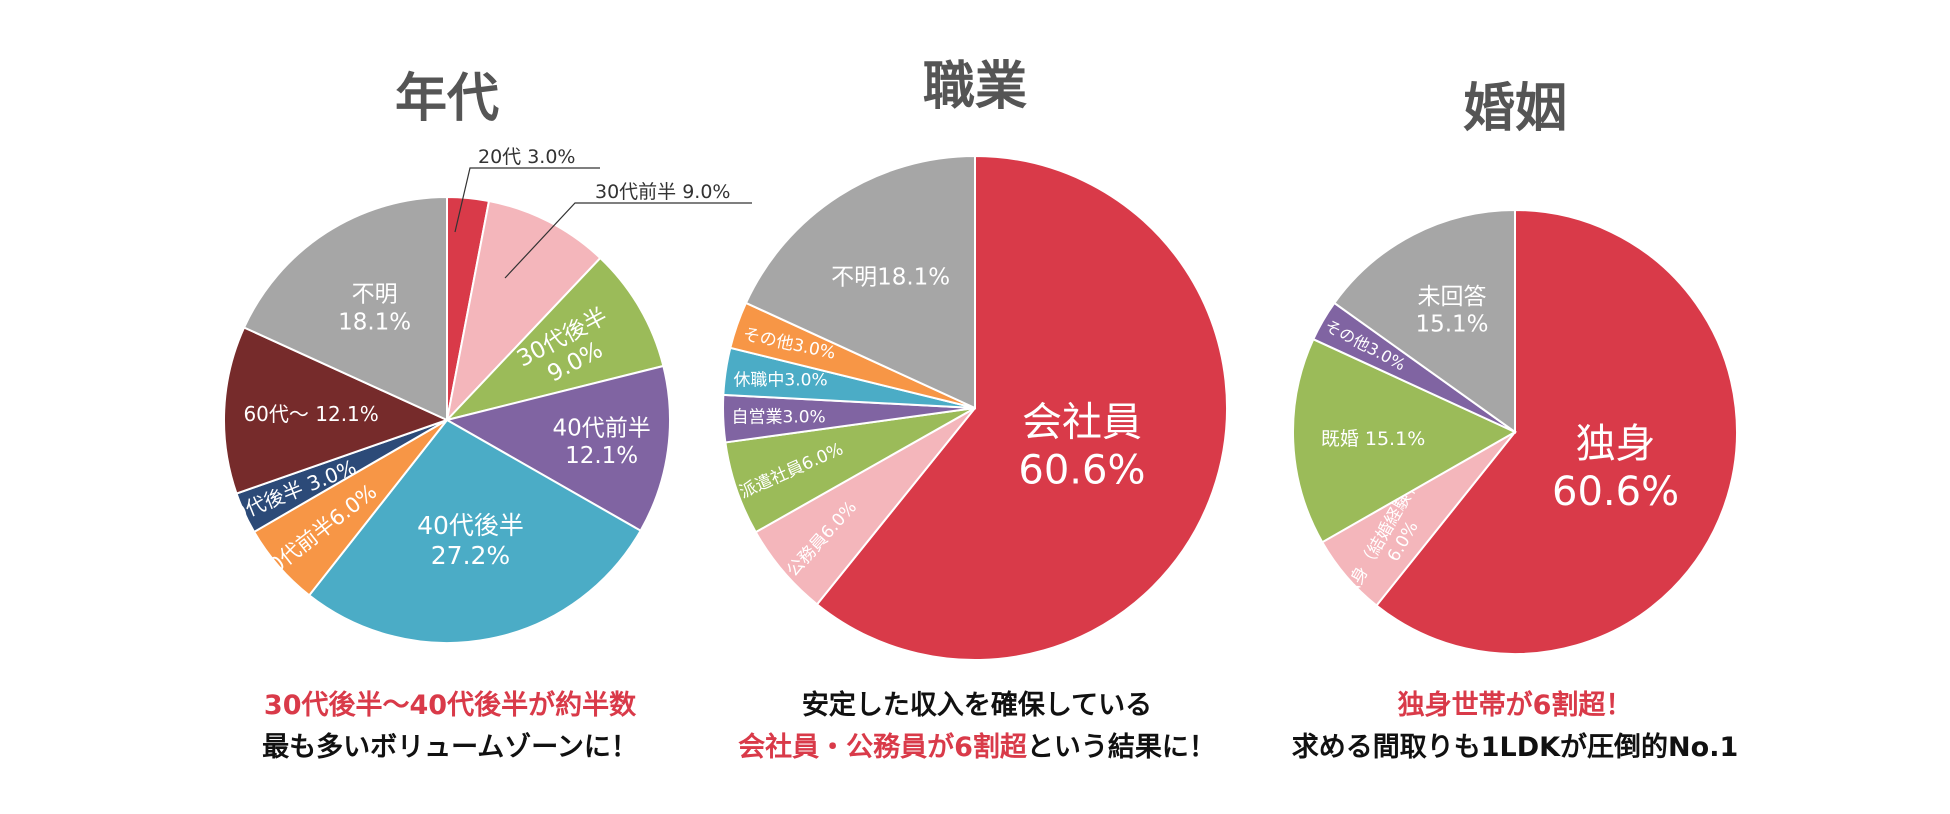  What do you see at coordinates (470, 540) in the screenshot?
I see `slice-label-0-4: 40代後半 27.2%` at bounding box center [470, 540].